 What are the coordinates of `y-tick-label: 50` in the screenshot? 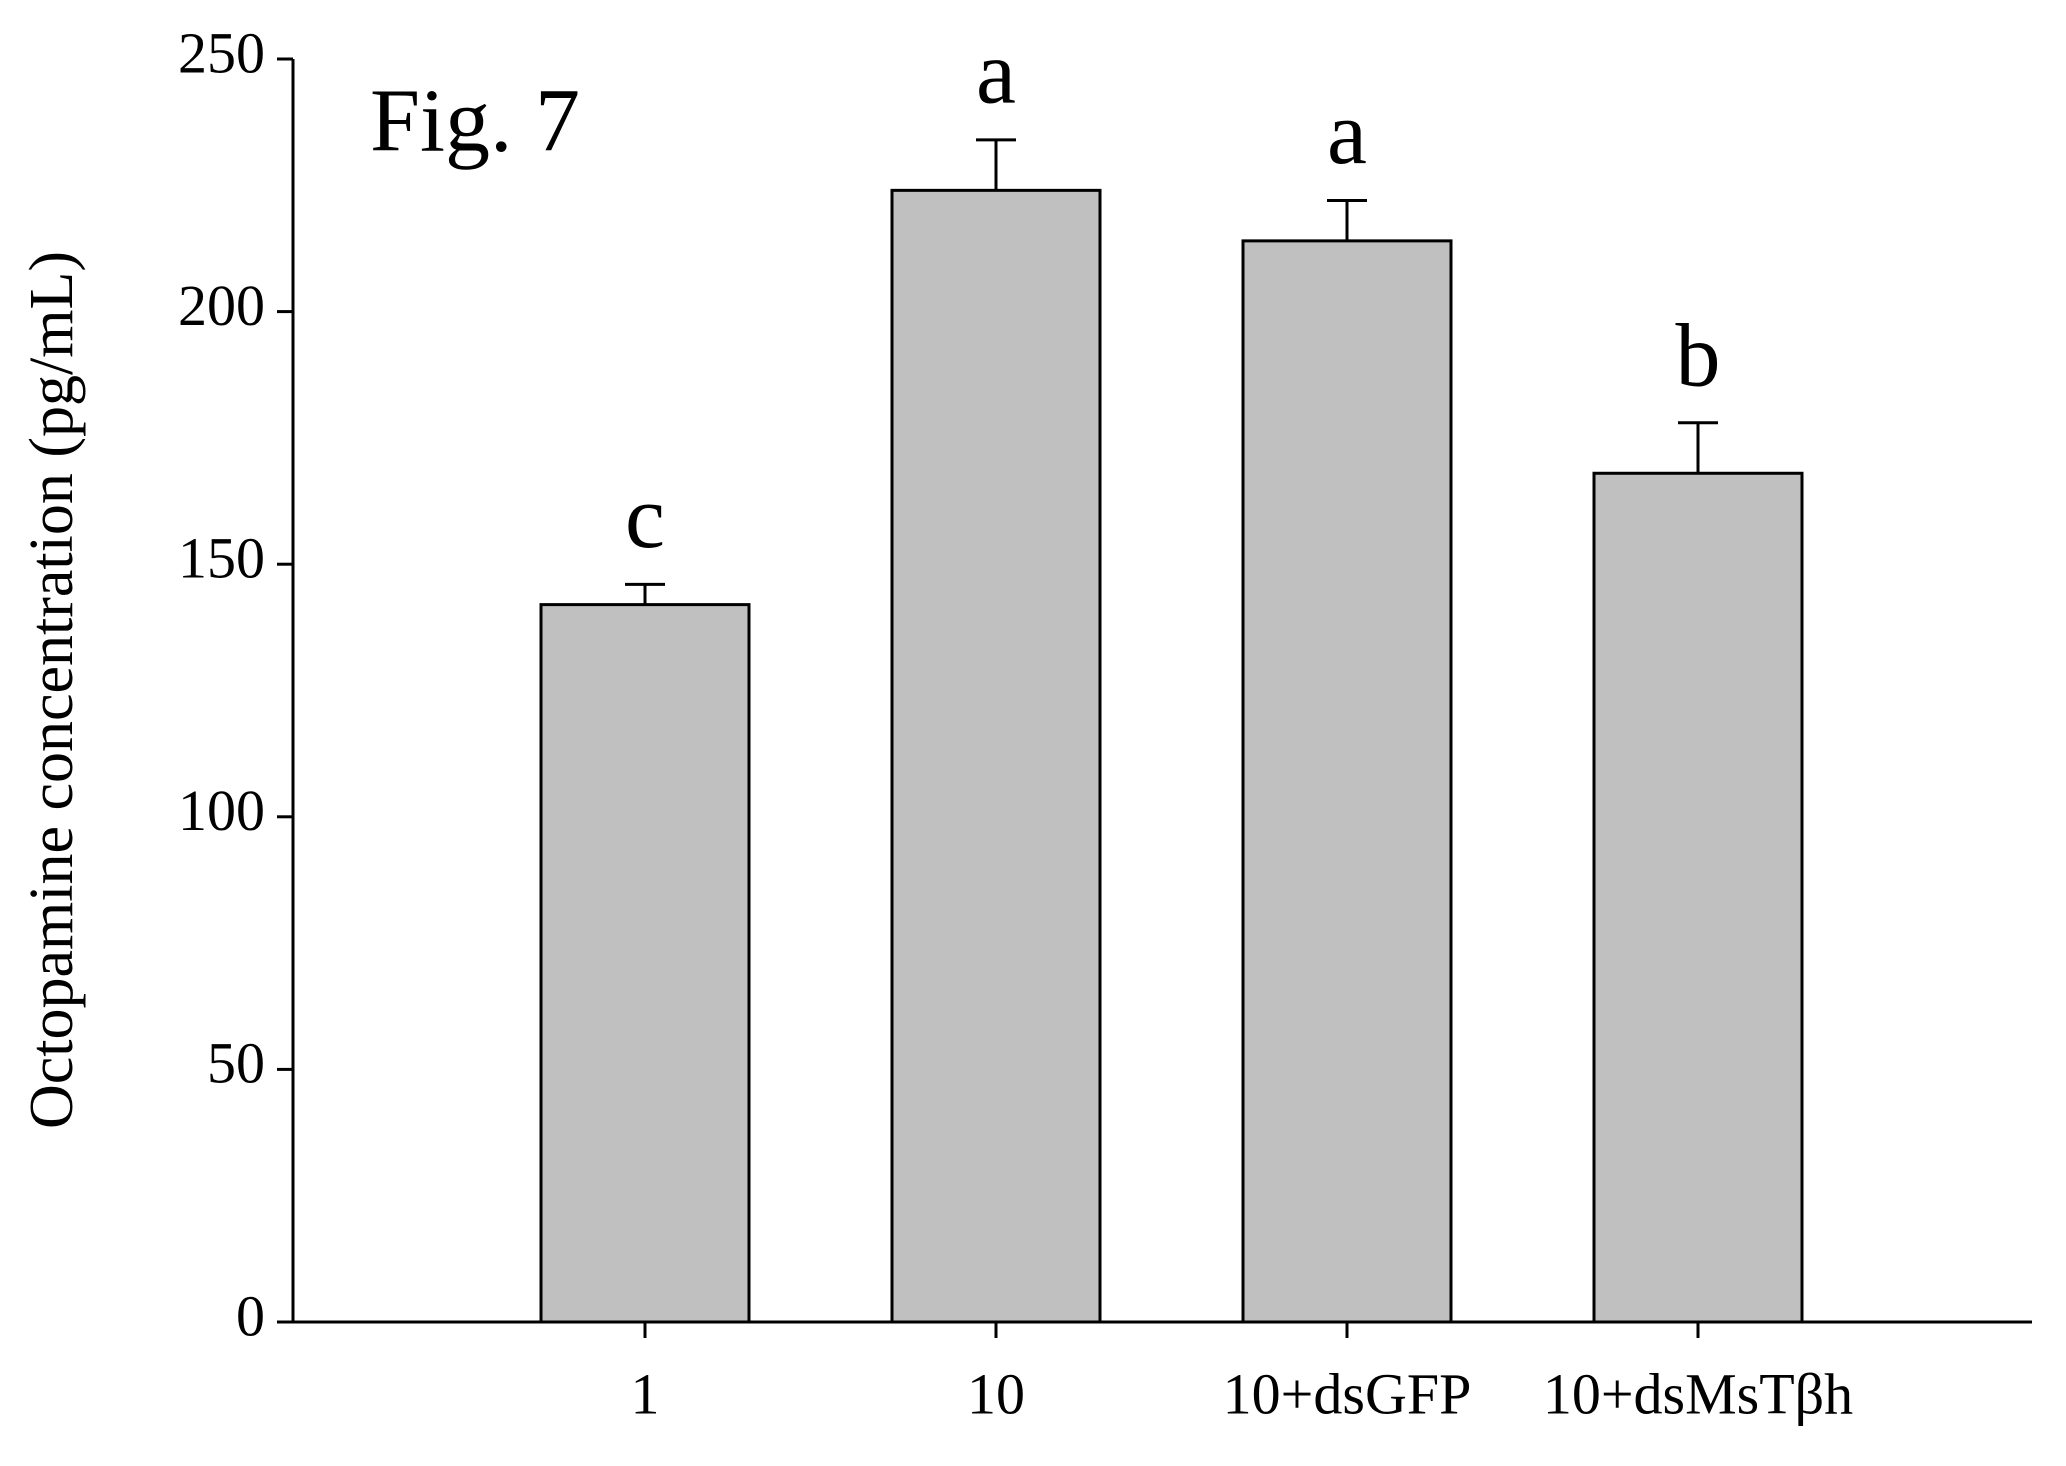 It's located at (236, 1063).